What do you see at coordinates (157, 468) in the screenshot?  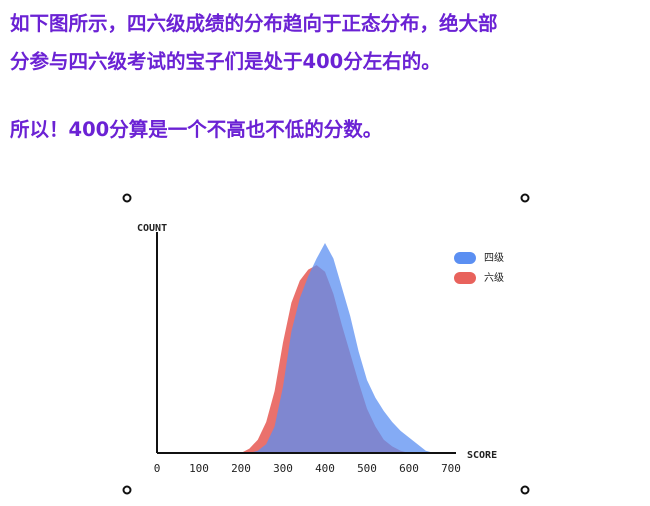 I see `x-tick-label: 0` at bounding box center [157, 468].